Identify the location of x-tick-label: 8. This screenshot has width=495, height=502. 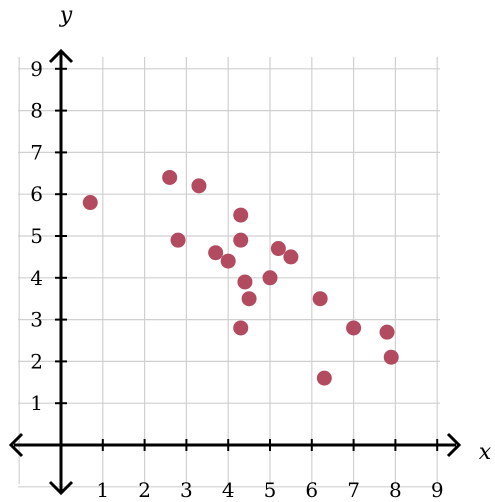
(395, 490).